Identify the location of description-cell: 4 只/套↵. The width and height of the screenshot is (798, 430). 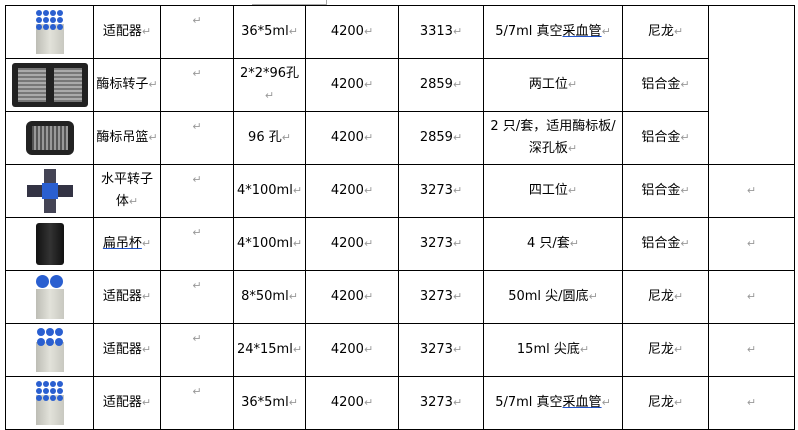
(553, 244).